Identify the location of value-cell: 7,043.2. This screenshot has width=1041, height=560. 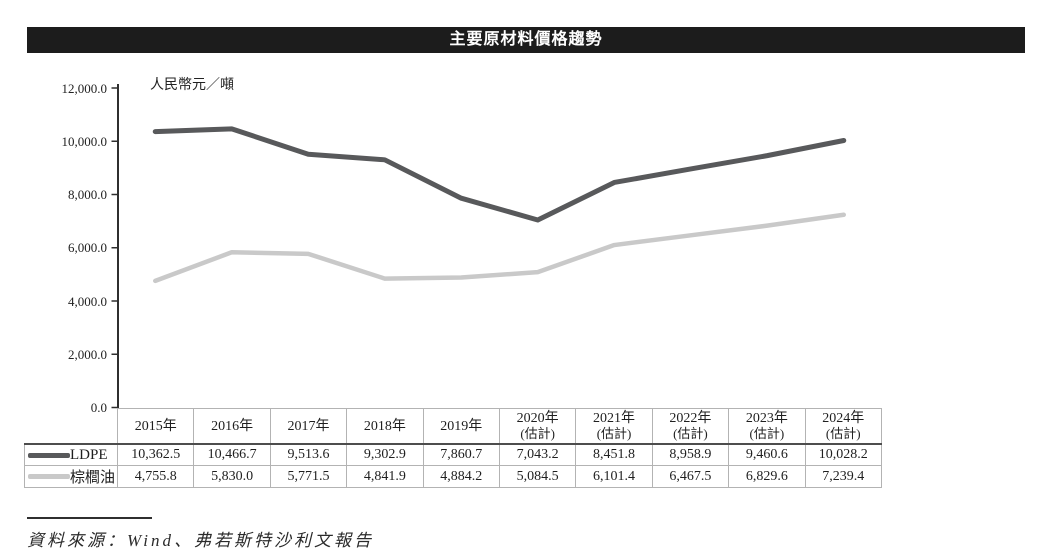
(537, 454).